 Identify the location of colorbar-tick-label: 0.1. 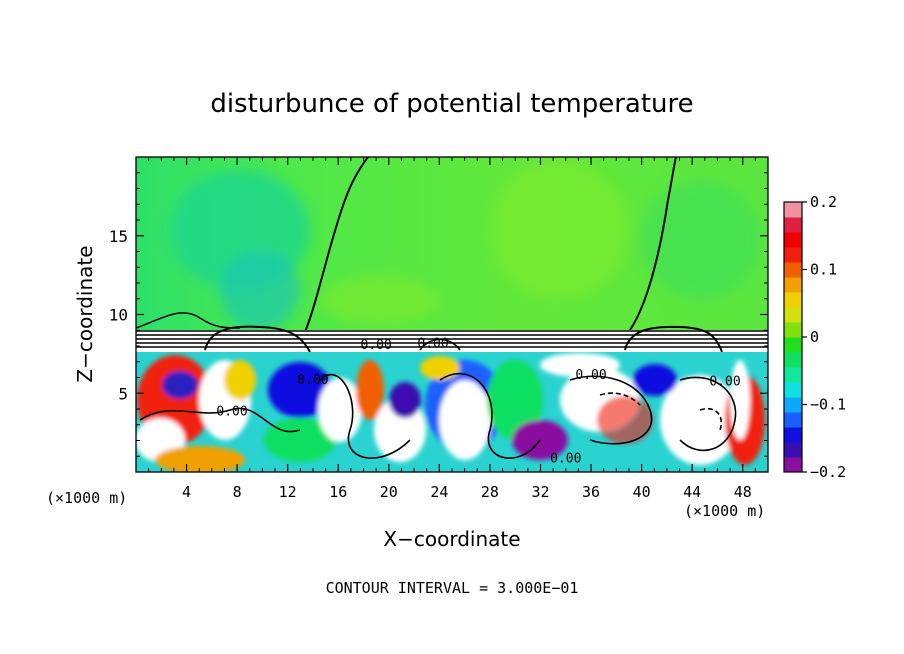
(823, 270).